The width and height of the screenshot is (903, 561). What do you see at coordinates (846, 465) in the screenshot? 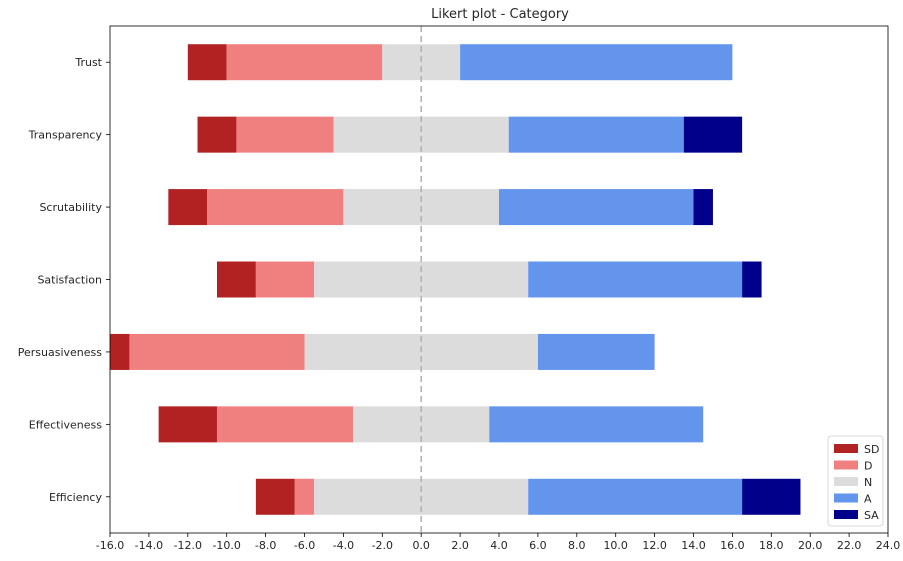
I see `legend-swatch-d` at bounding box center [846, 465].